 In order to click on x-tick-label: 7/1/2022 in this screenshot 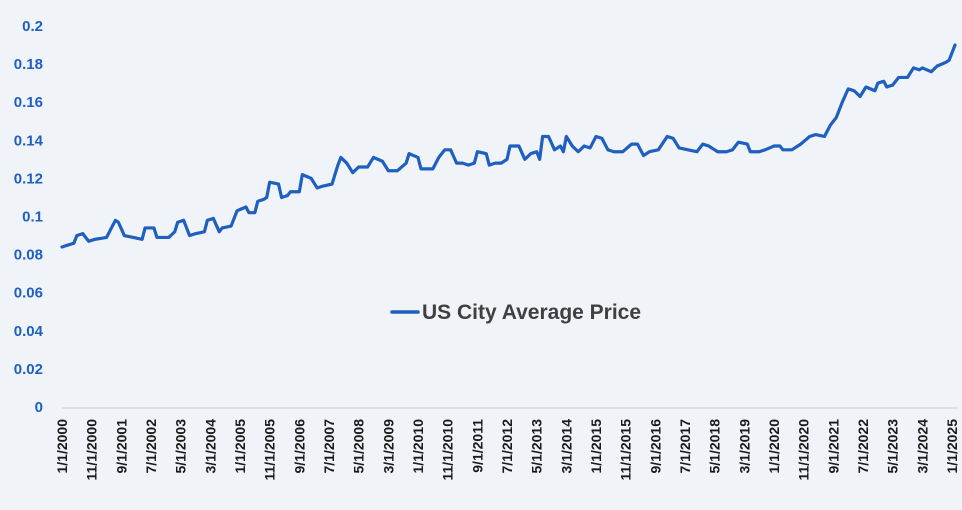, I will do `click(863, 446)`.